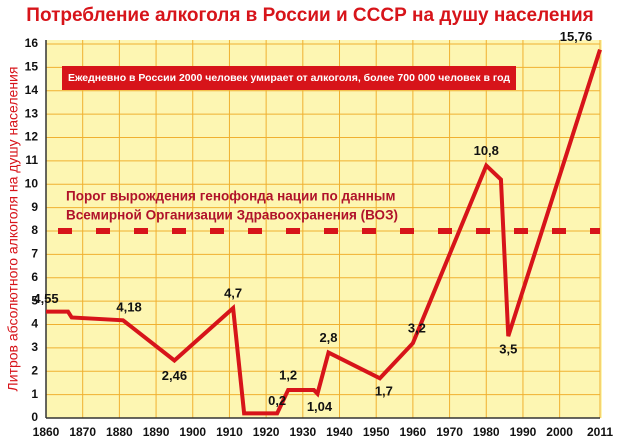 This screenshot has height=444, width=620. Describe the element at coordinates (486, 432) in the screenshot. I see `x-tick-label: 1980` at that location.